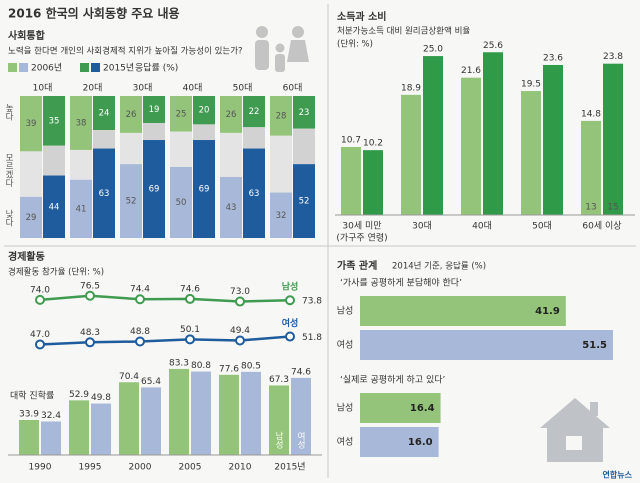 The width and height of the screenshot is (640, 483). What do you see at coordinates (433, 50) in the screenshot?
I see `value-label: 25.0` at bounding box center [433, 50].